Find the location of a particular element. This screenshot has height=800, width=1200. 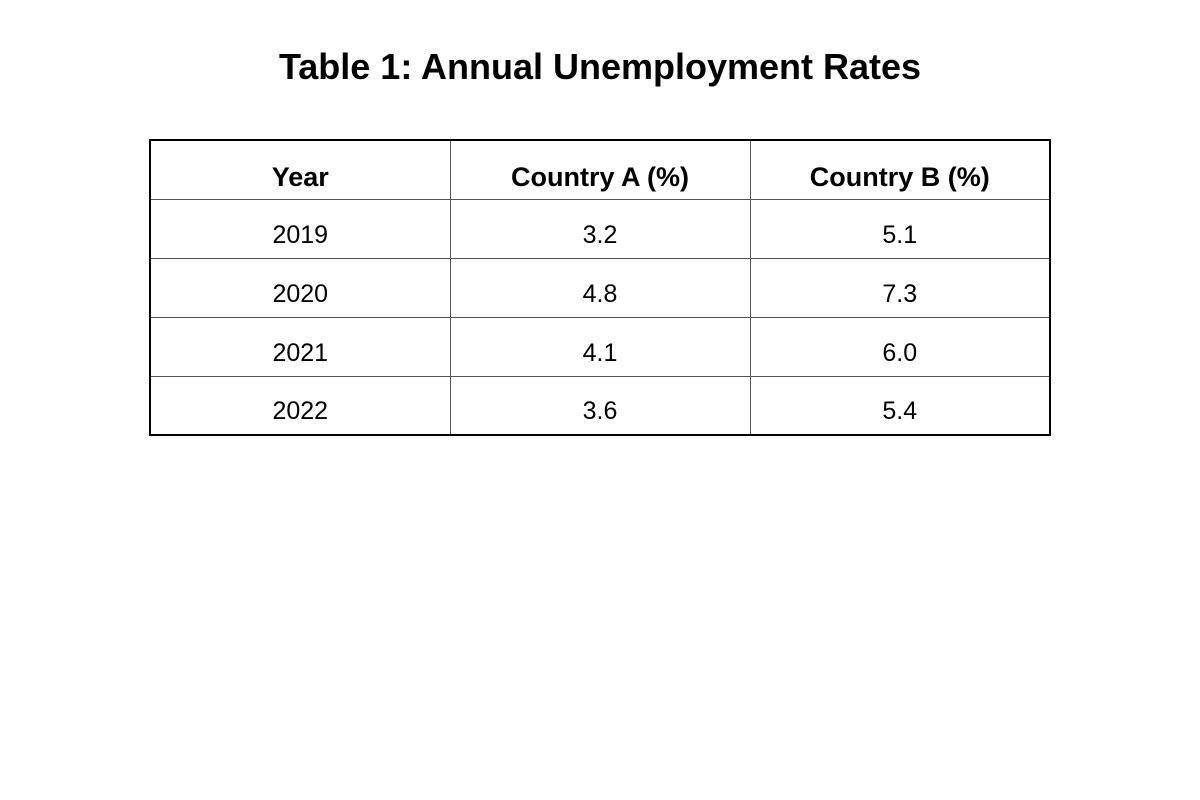

table-cell: 3.2 is located at coordinates (600, 228).